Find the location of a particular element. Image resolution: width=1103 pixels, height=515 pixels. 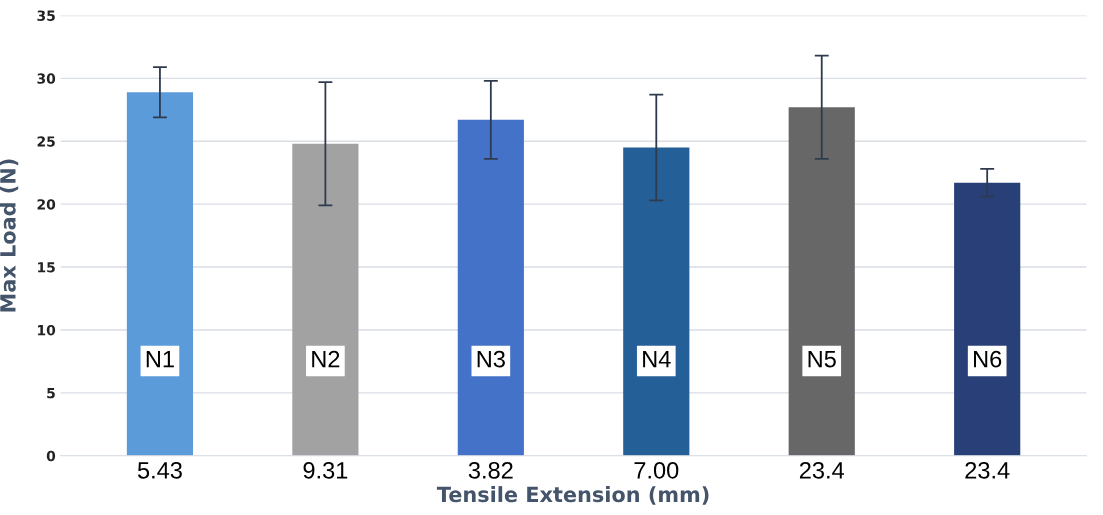

y-tick-label: 0 is located at coordinates (51, 456).